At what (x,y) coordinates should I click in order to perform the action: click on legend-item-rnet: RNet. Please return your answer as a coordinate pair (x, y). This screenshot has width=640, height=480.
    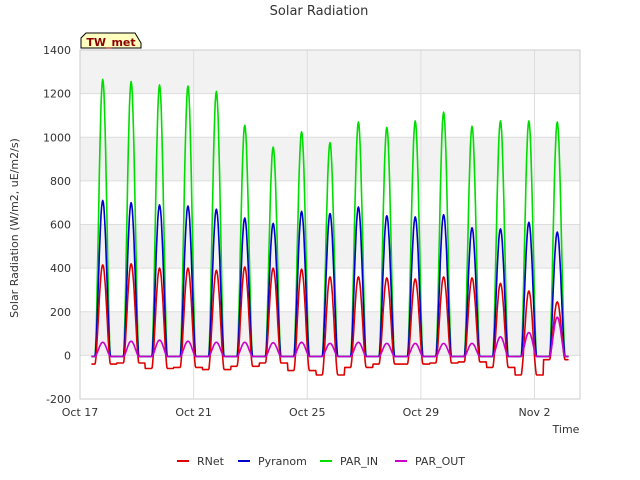
    Looking at the image, I should click on (201, 461).